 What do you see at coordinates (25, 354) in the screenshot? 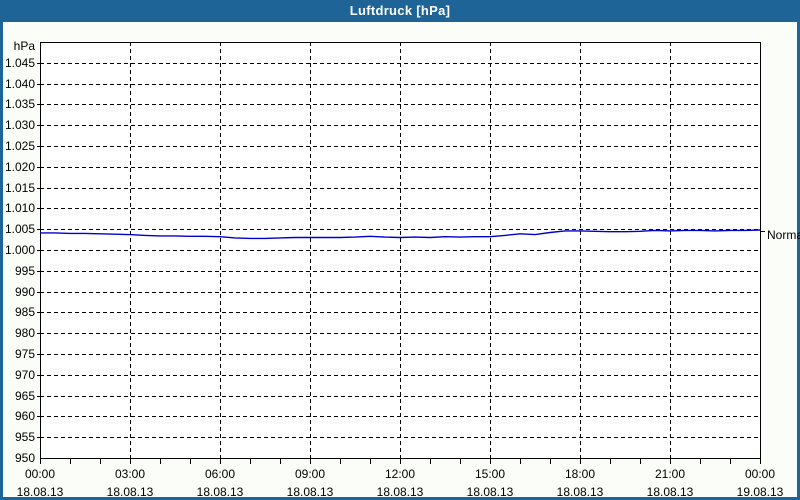
I see `y-axis-label: 975` at bounding box center [25, 354].